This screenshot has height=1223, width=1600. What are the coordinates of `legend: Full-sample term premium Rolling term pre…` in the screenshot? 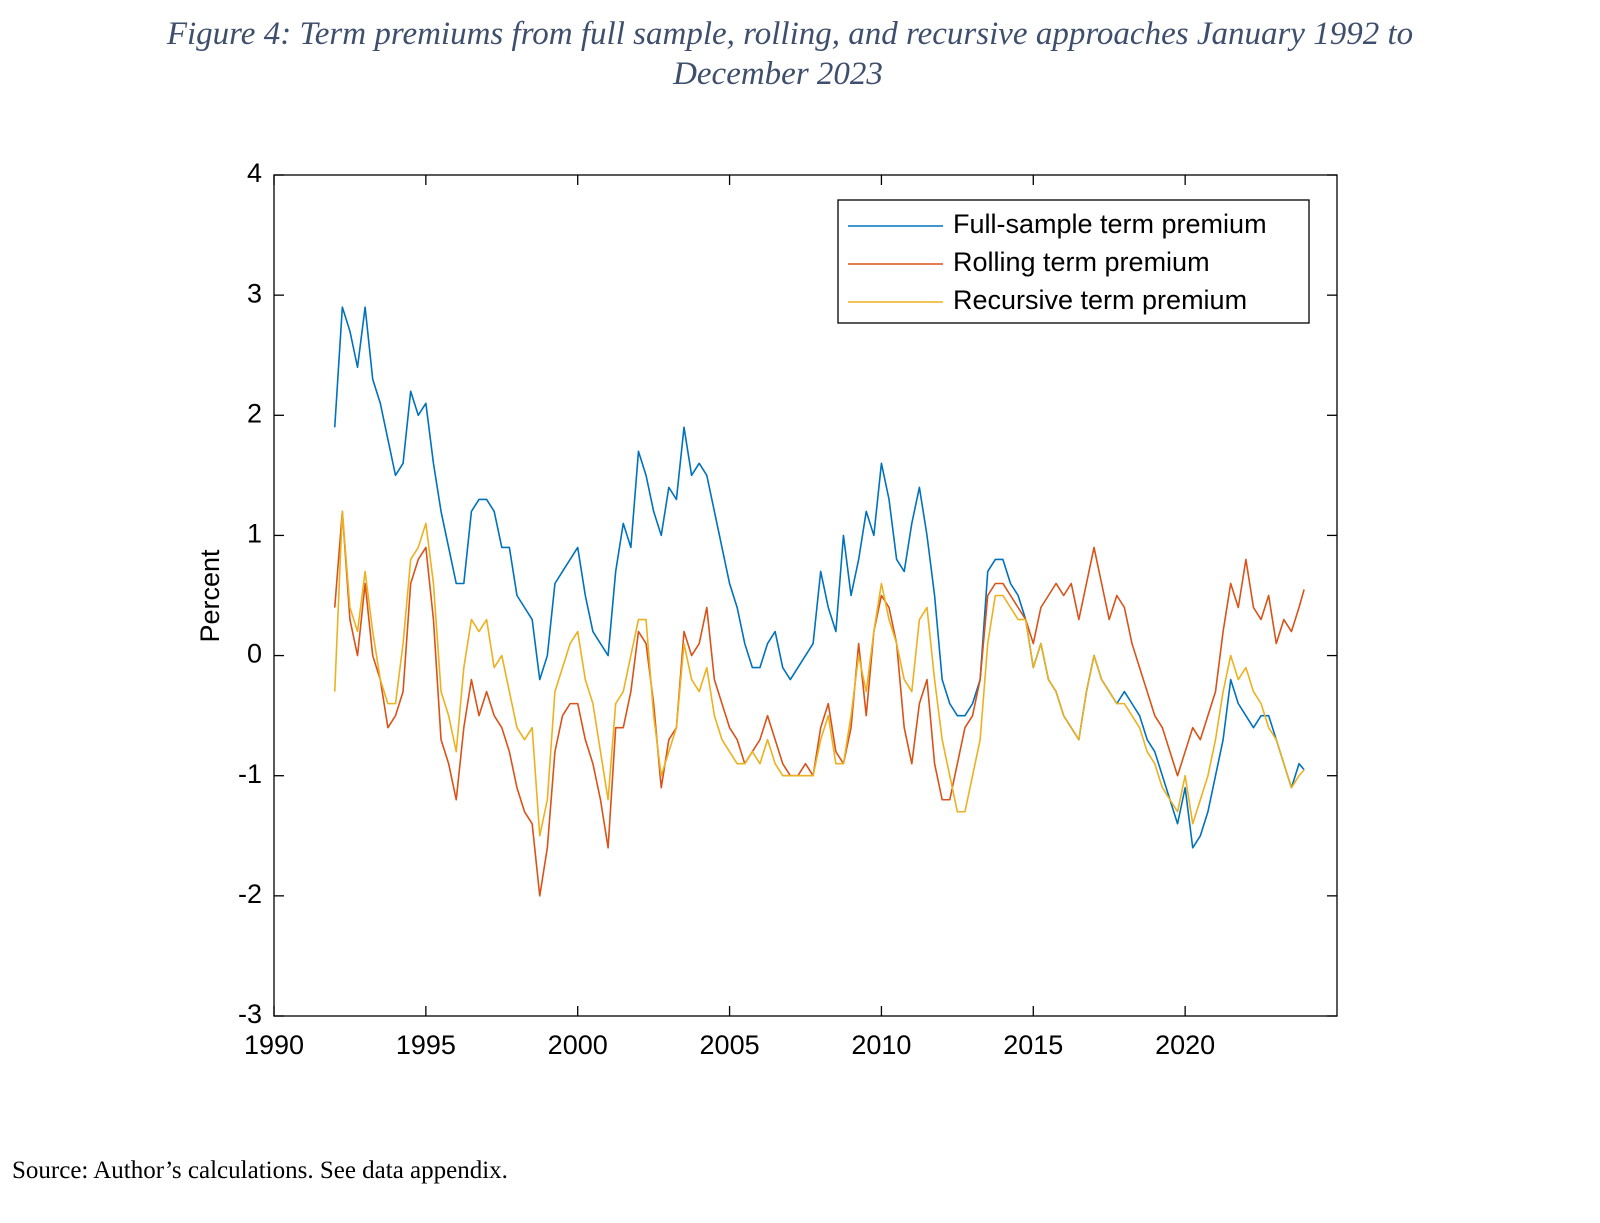 It's located at (1073, 261).